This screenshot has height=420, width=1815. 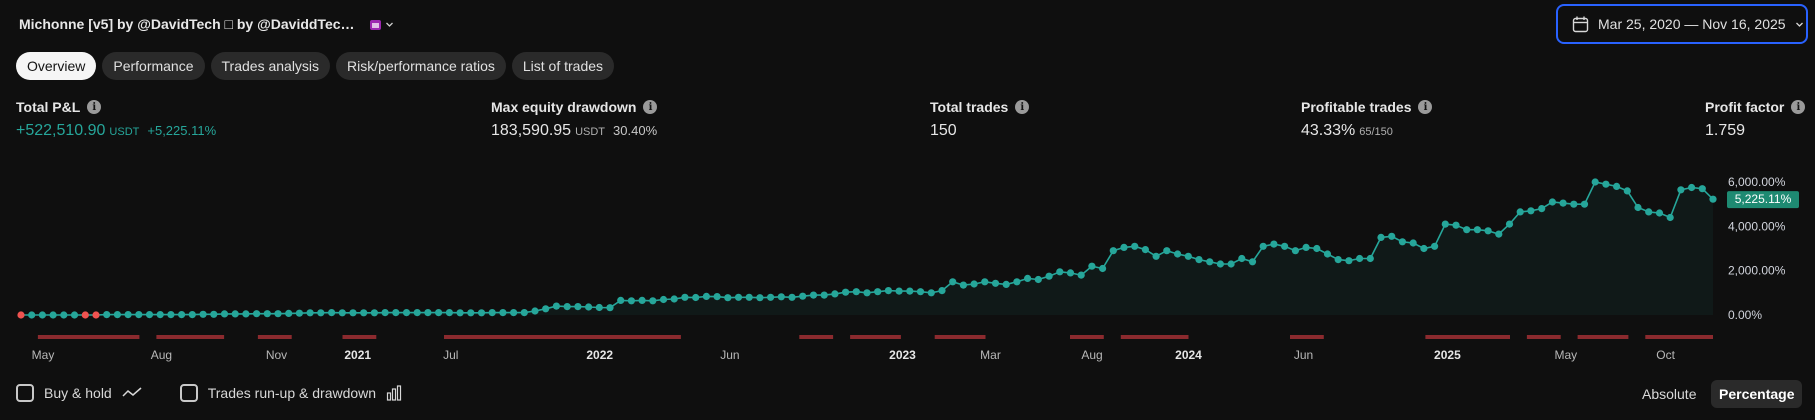 I want to click on date-range-picker: Mar 25, 2020 — Nov 16, 2025, so click(x=1682, y=24).